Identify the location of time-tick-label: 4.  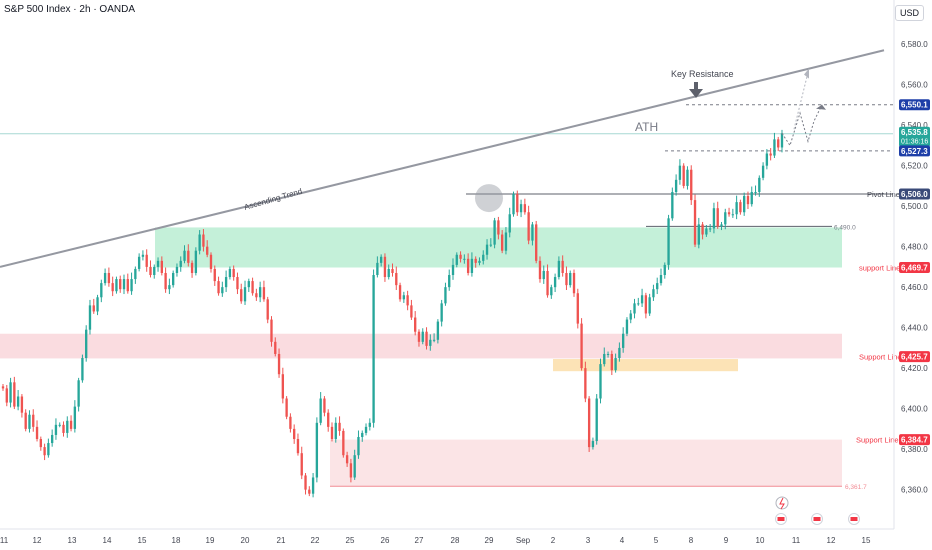
(622, 540).